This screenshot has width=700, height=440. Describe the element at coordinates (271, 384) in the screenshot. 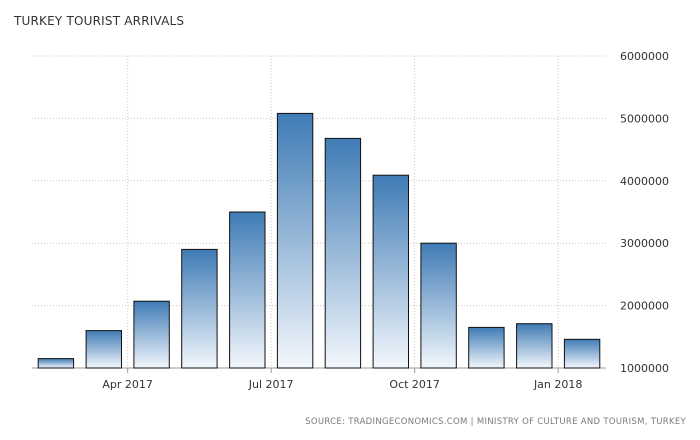

I see `x-tick-label: Jul 2017` at that location.